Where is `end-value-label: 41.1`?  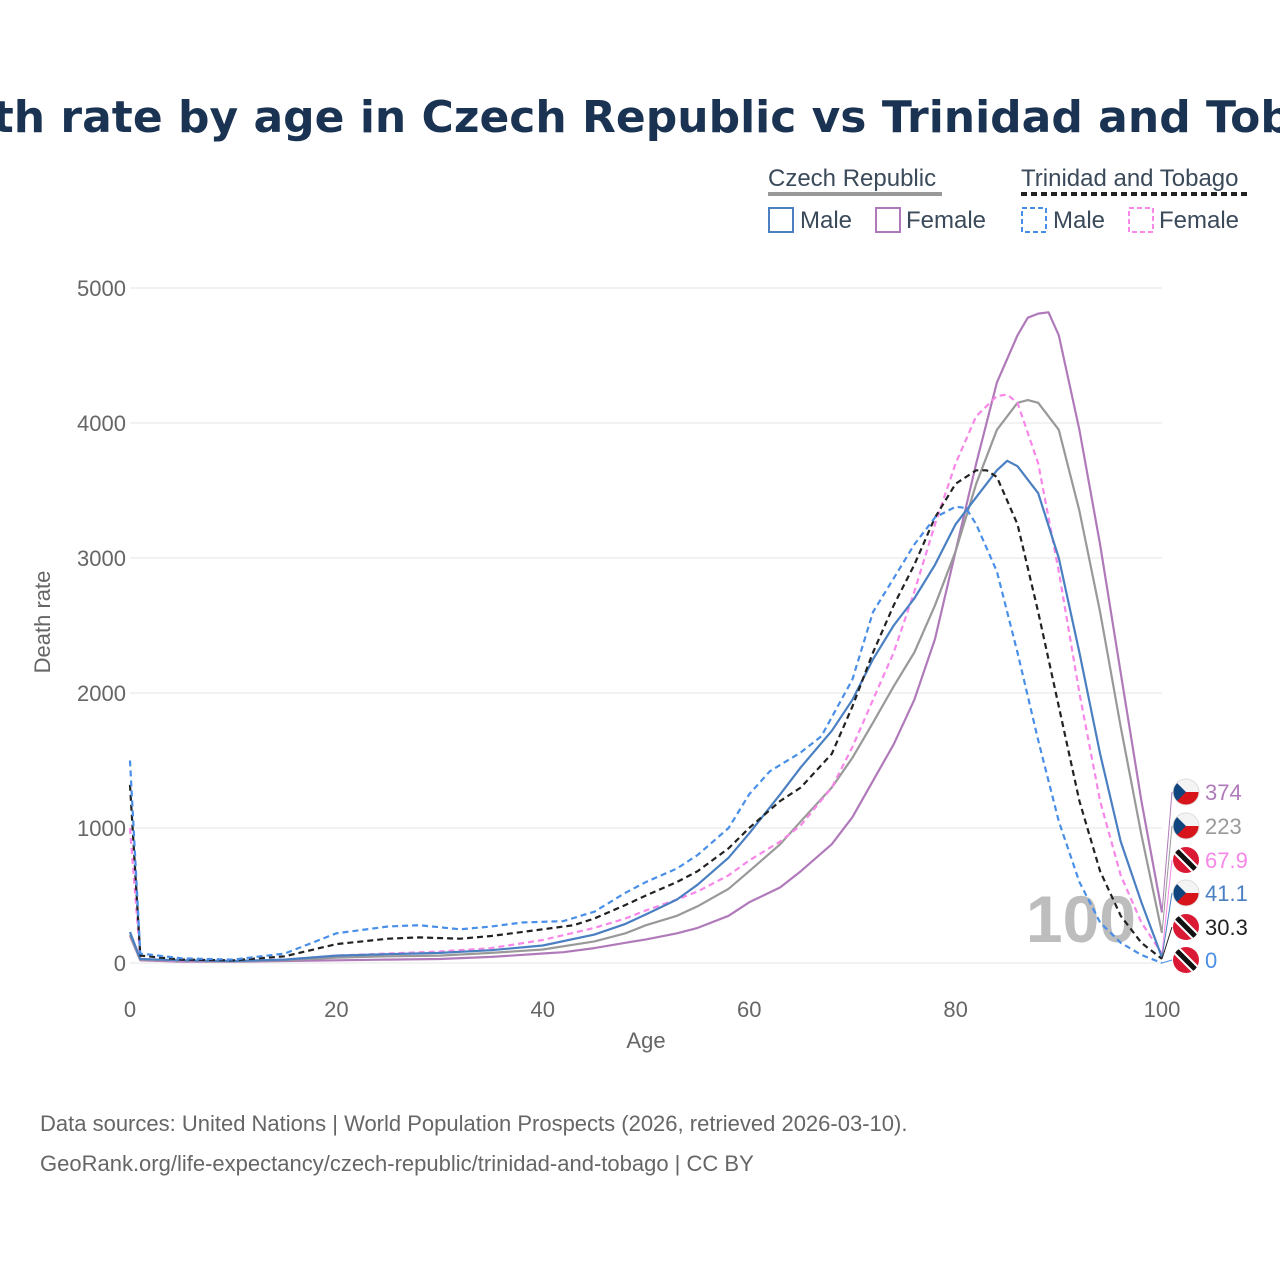 end-value-label: 41.1 is located at coordinates (1226, 893).